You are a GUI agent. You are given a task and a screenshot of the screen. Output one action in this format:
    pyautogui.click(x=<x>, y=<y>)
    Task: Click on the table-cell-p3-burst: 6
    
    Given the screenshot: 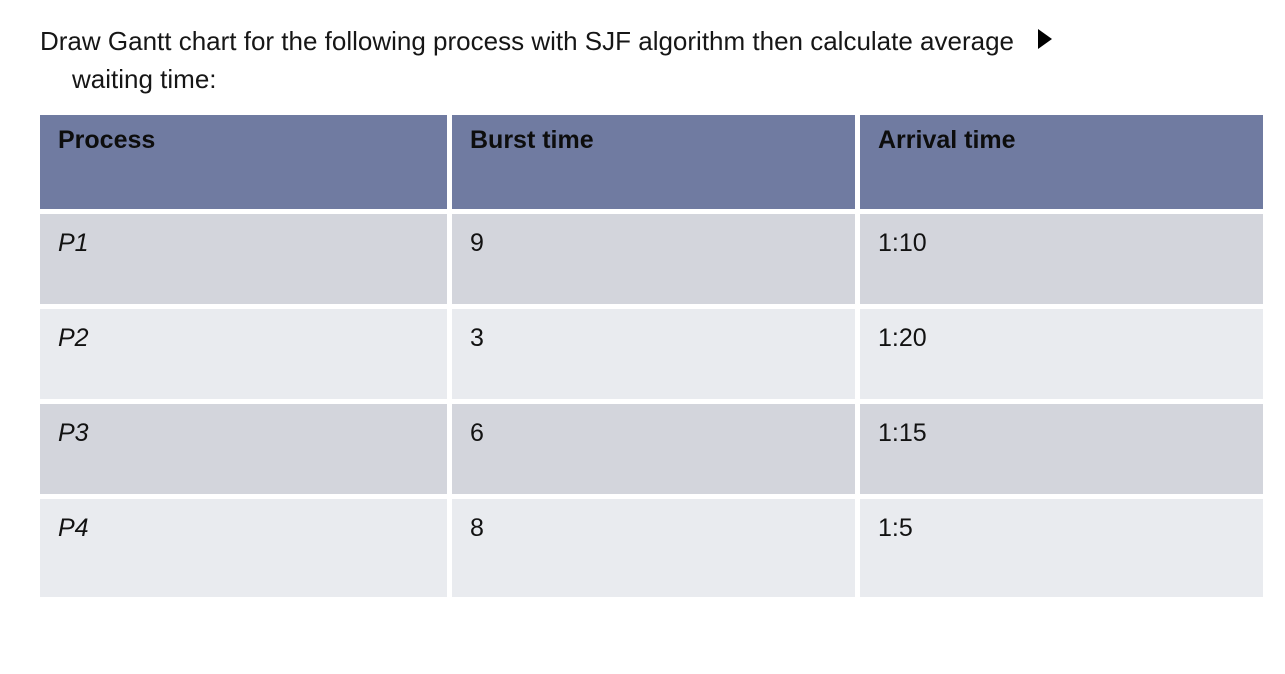 What is the action you would take?
    pyautogui.click(x=653, y=449)
    